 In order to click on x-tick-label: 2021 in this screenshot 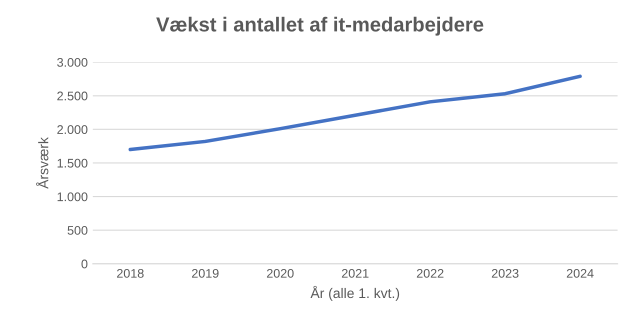, I will do `click(355, 273)`.